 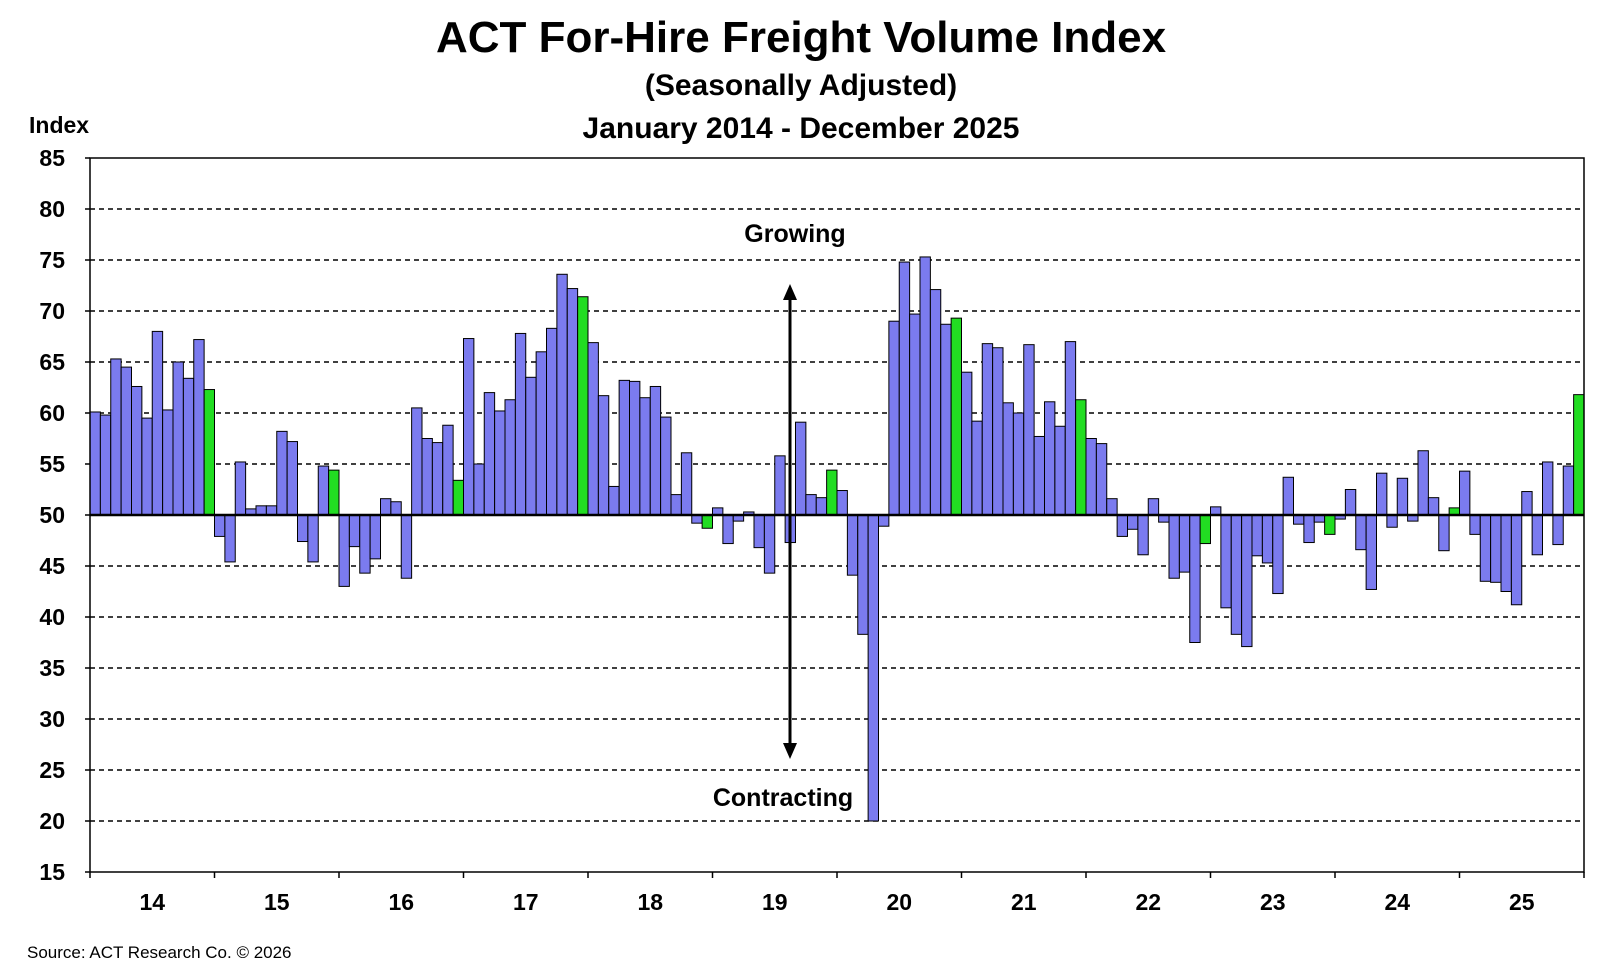 I want to click on y-tick-label: 25, so click(x=52, y=770).